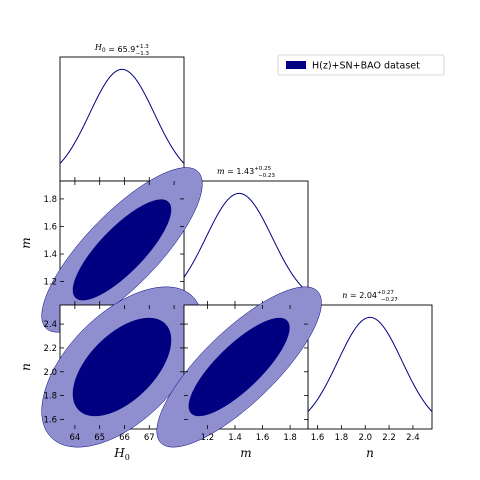 The image size is (480, 480). I want to click on y-tick-label: 2.0, so click(50, 373).